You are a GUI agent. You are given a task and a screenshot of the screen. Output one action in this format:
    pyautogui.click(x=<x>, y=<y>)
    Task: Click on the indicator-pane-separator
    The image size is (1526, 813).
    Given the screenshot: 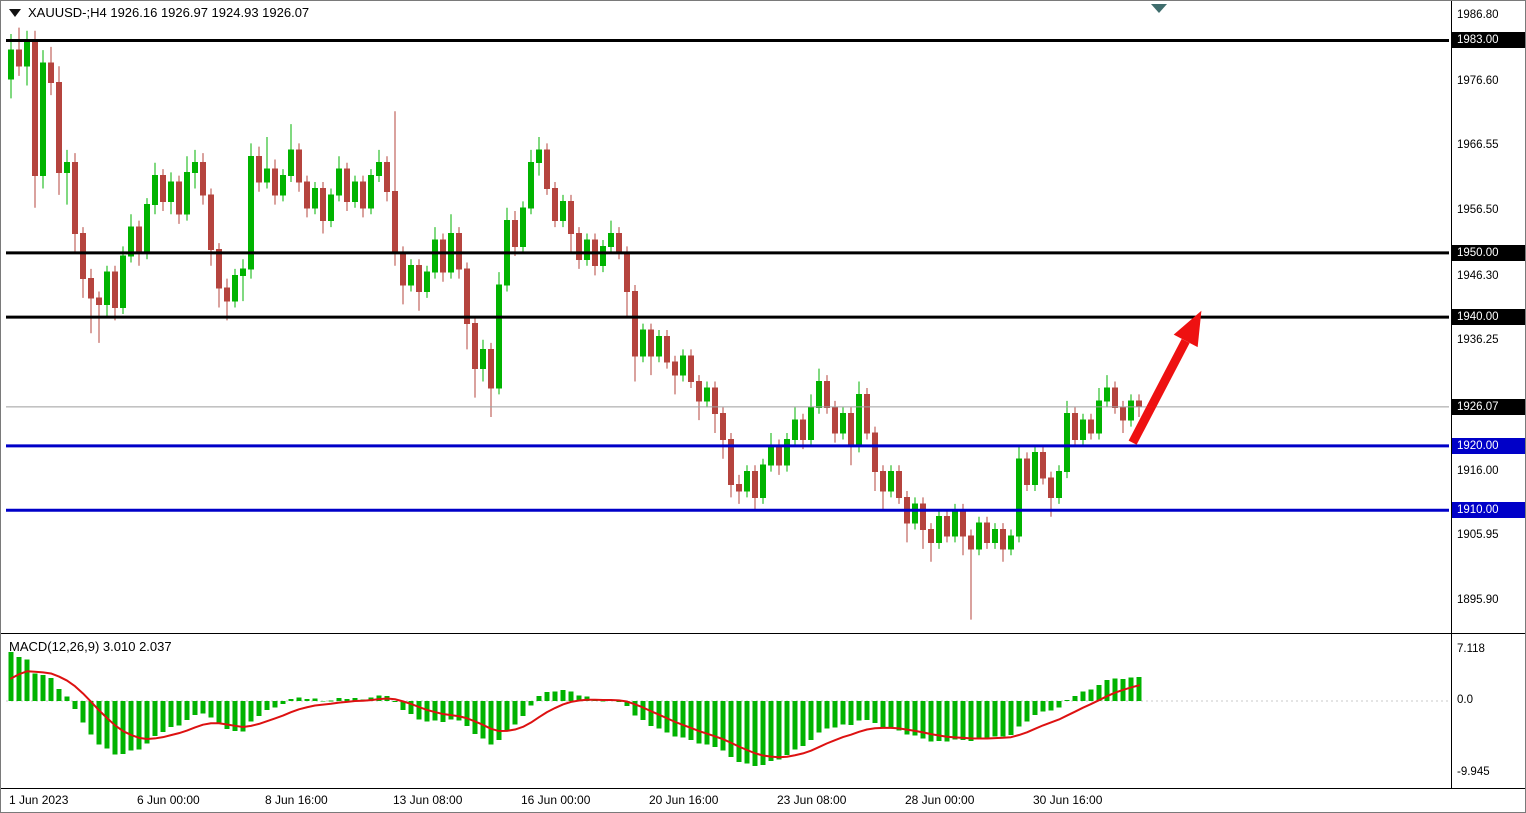 What is the action you would take?
    pyautogui.click(x=763, y=633)
    